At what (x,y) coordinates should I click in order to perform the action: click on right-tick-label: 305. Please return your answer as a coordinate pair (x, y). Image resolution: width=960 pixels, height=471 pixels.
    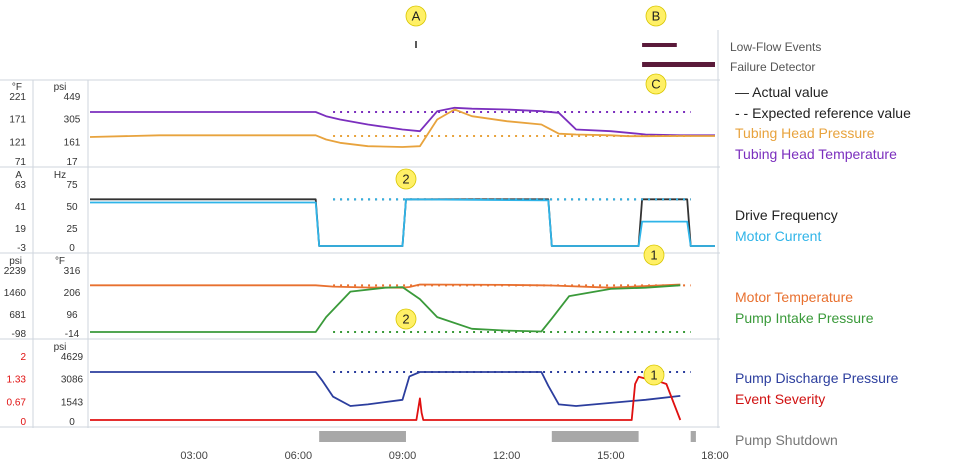
    Looking at the image, I should click on (72, 120).